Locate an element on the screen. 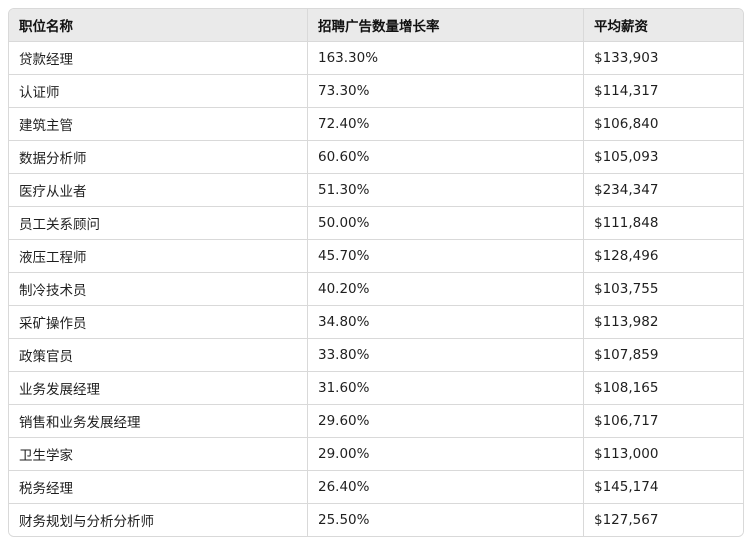 The image size is (751, 550). job-title-cell: 业务发展经理 is located at coordinates (158, 388).